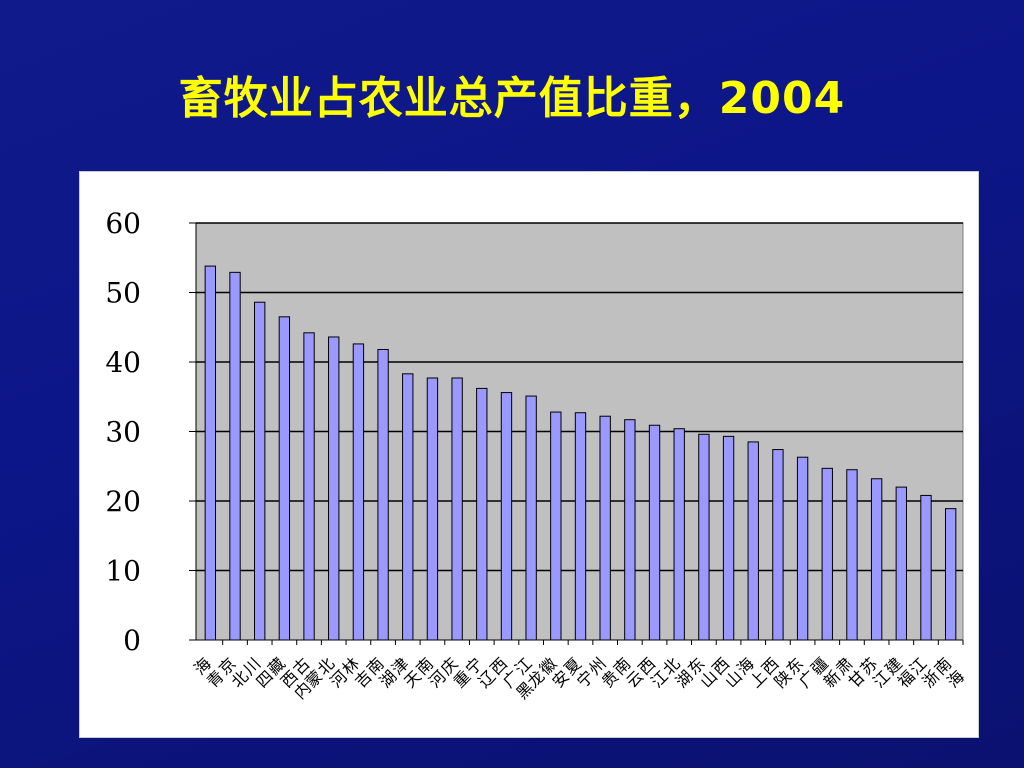 The image size is (1024, 768). I want to click on bar-上海, so click(753, 541).